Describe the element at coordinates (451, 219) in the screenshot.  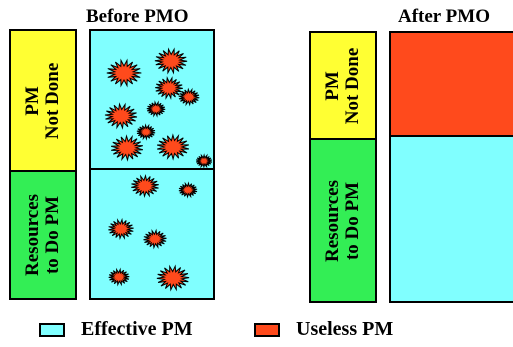
I see `after-effective-pm-block` at that location.